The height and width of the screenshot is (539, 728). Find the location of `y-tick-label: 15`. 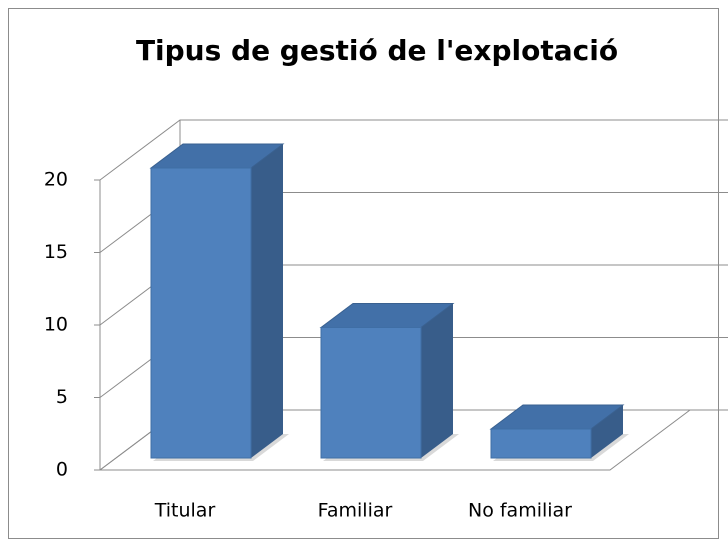

y-tick-label: 15 is located at coordinates (56, 252).